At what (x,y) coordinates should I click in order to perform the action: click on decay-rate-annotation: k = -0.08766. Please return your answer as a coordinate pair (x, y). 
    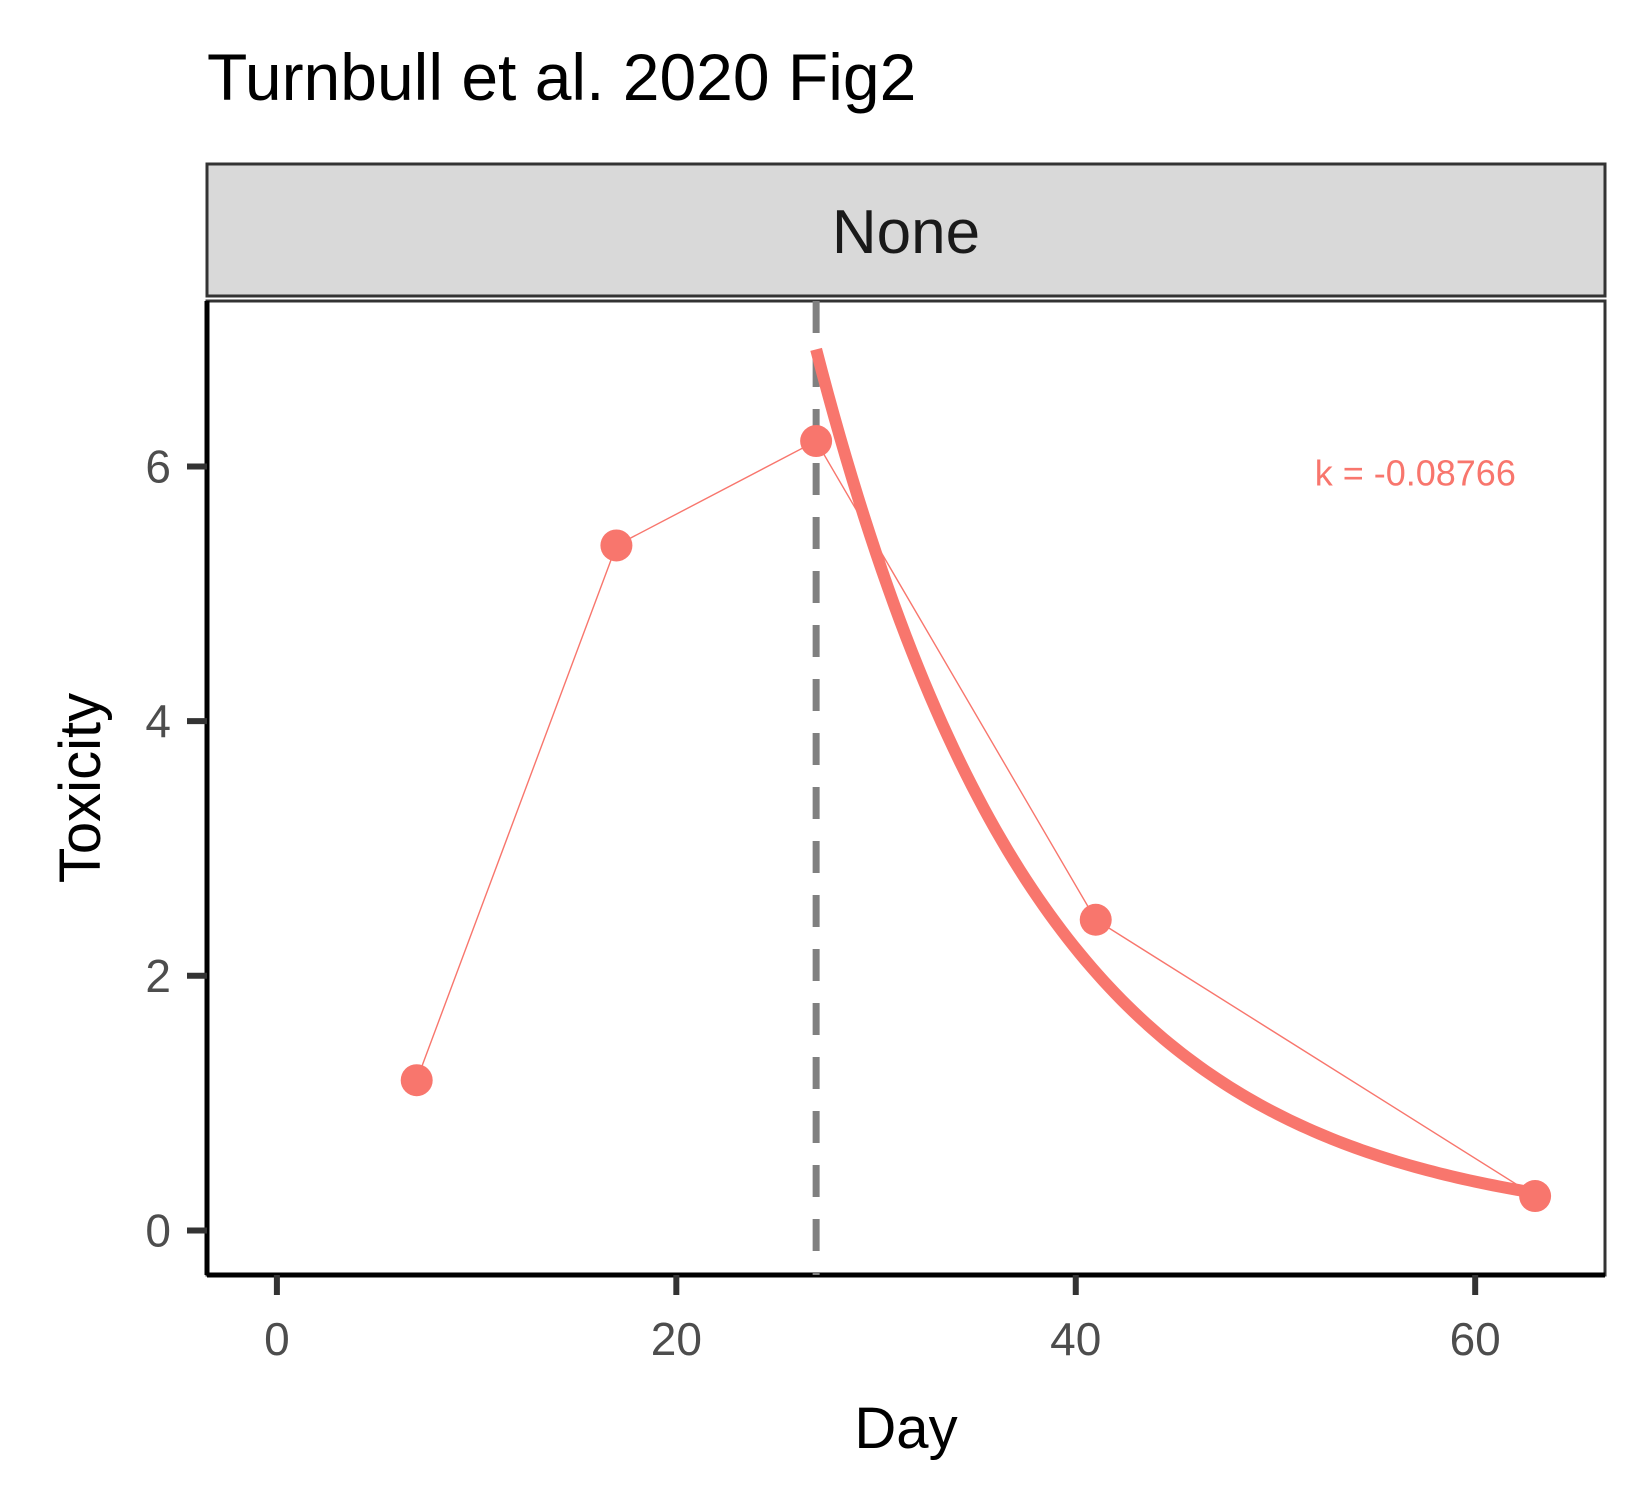
    Looking at the image, I should click on (1415, 473).